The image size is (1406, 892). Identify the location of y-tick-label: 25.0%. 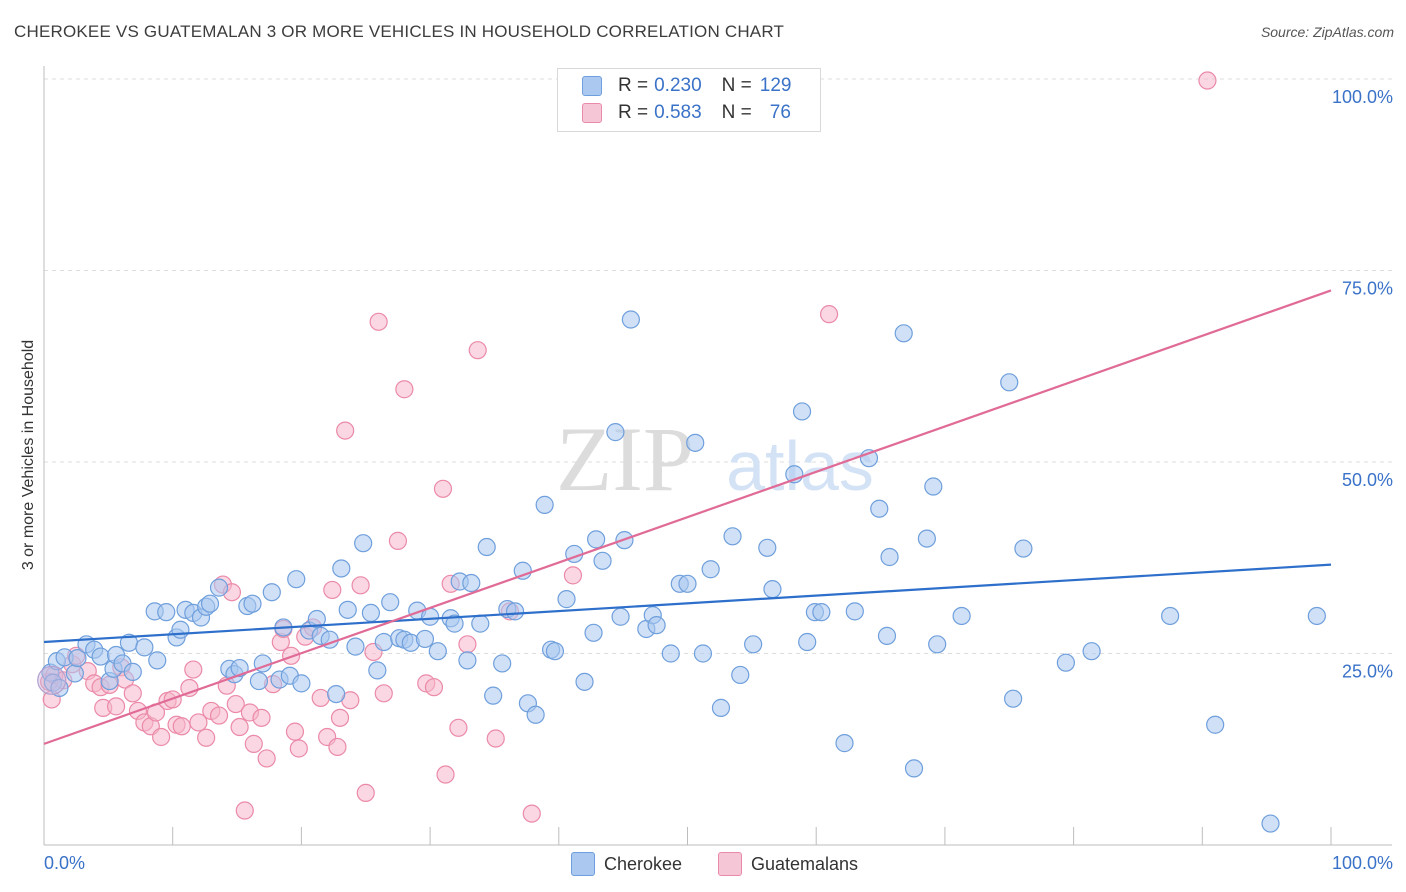
(1367, 672).